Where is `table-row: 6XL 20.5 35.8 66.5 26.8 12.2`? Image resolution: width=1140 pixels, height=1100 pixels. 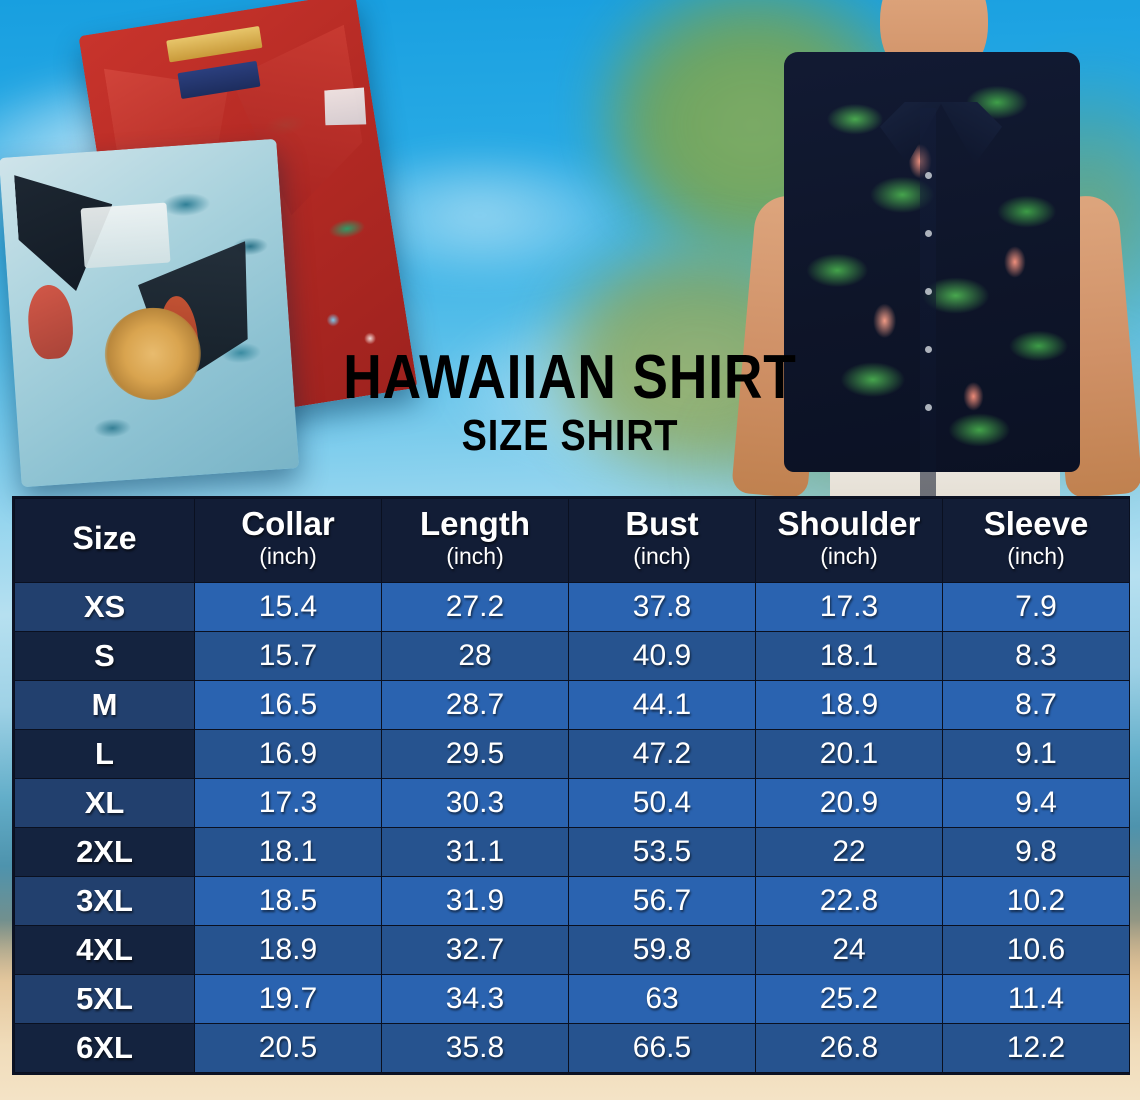 table-row: 6XL 20.5 35.8 66.5 26.8 12.2 is located at coordinates (572, 1048).